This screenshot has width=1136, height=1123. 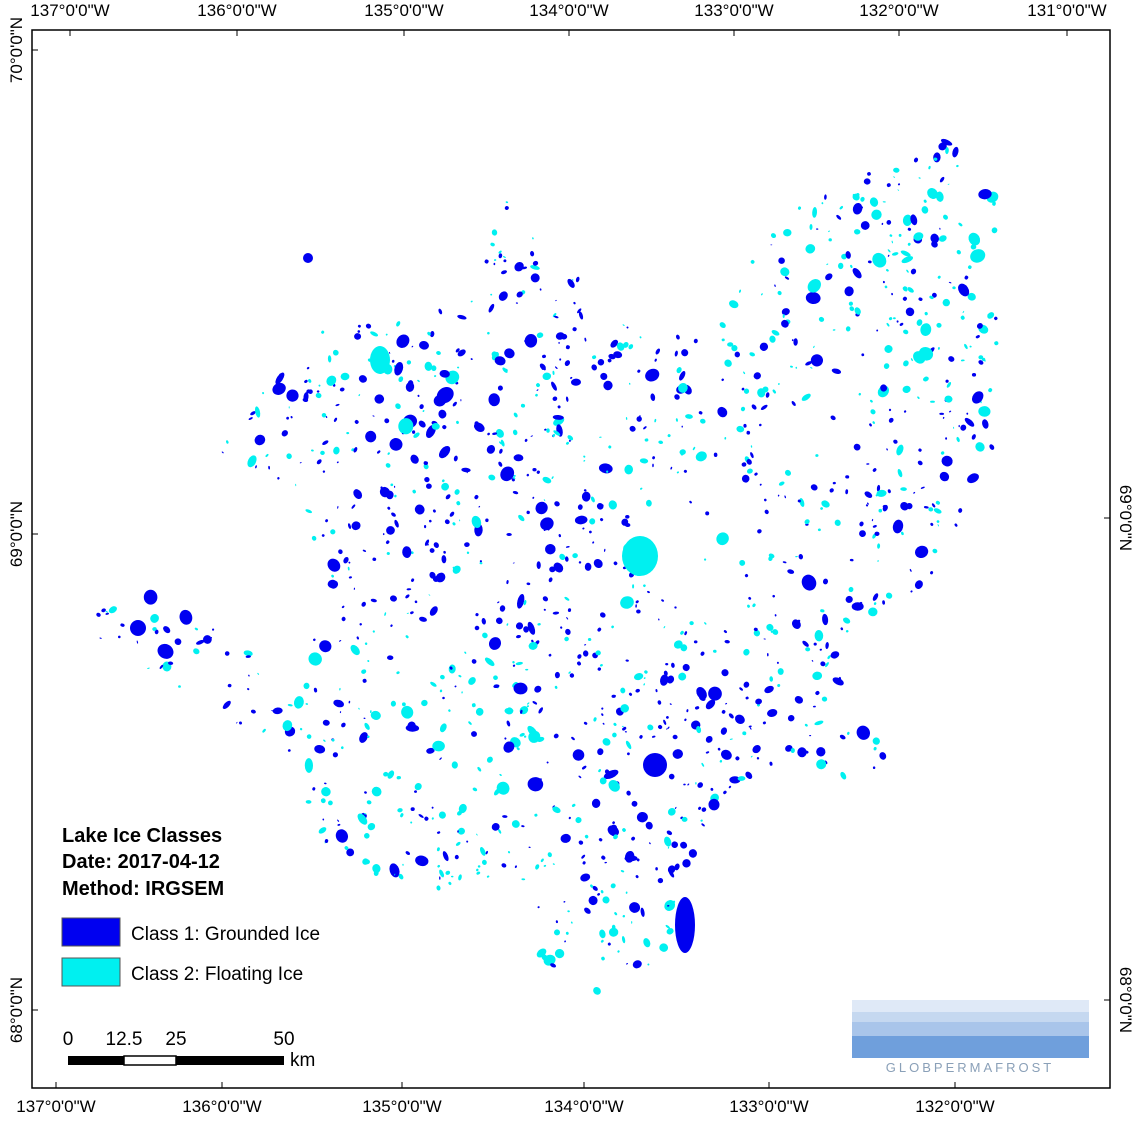 What do you see at coordinates (91, 972) in the screenshot?
I see `legend-swatch` at bounding box center [91, 972].